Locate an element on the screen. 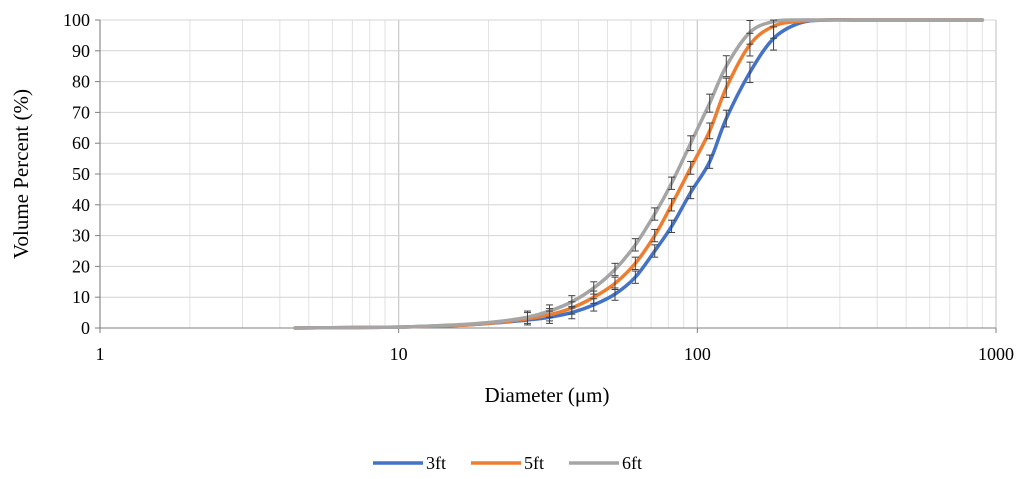 Image resolution: width=1032 pixels, height=479 pixels. y-tick-label: 0 is located at coordinates (85, 328).